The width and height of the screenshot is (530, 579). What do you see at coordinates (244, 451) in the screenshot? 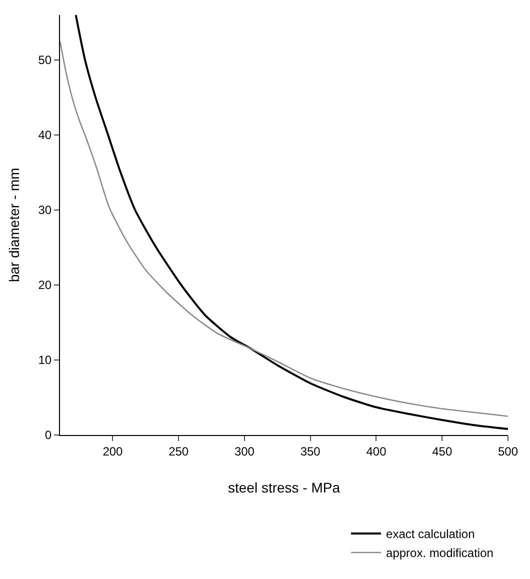
I see `x-tick-label: 300` at bounding box center [244, 451].